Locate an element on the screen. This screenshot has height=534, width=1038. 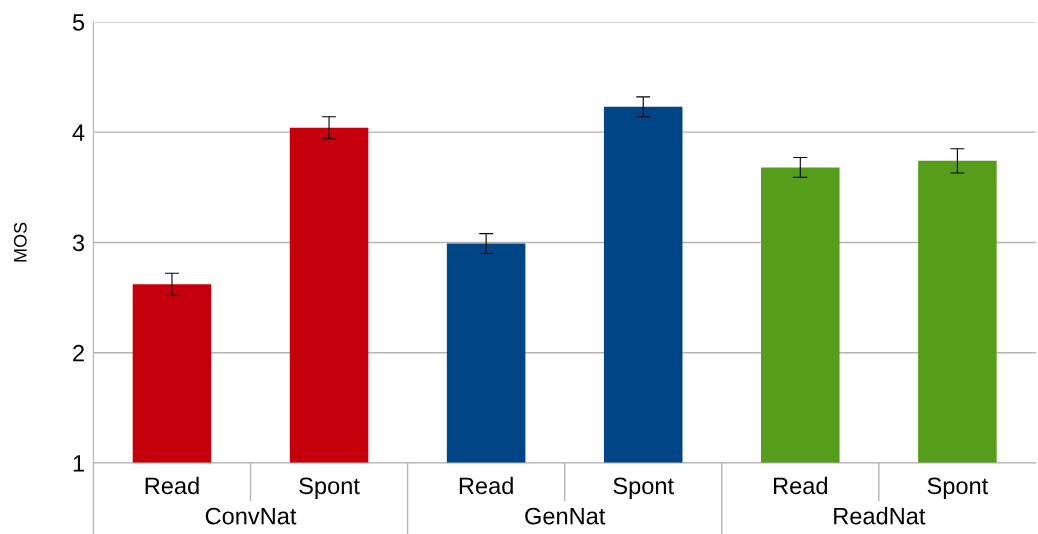
y-tick-label: 2 is located at coordinates (78, 353).